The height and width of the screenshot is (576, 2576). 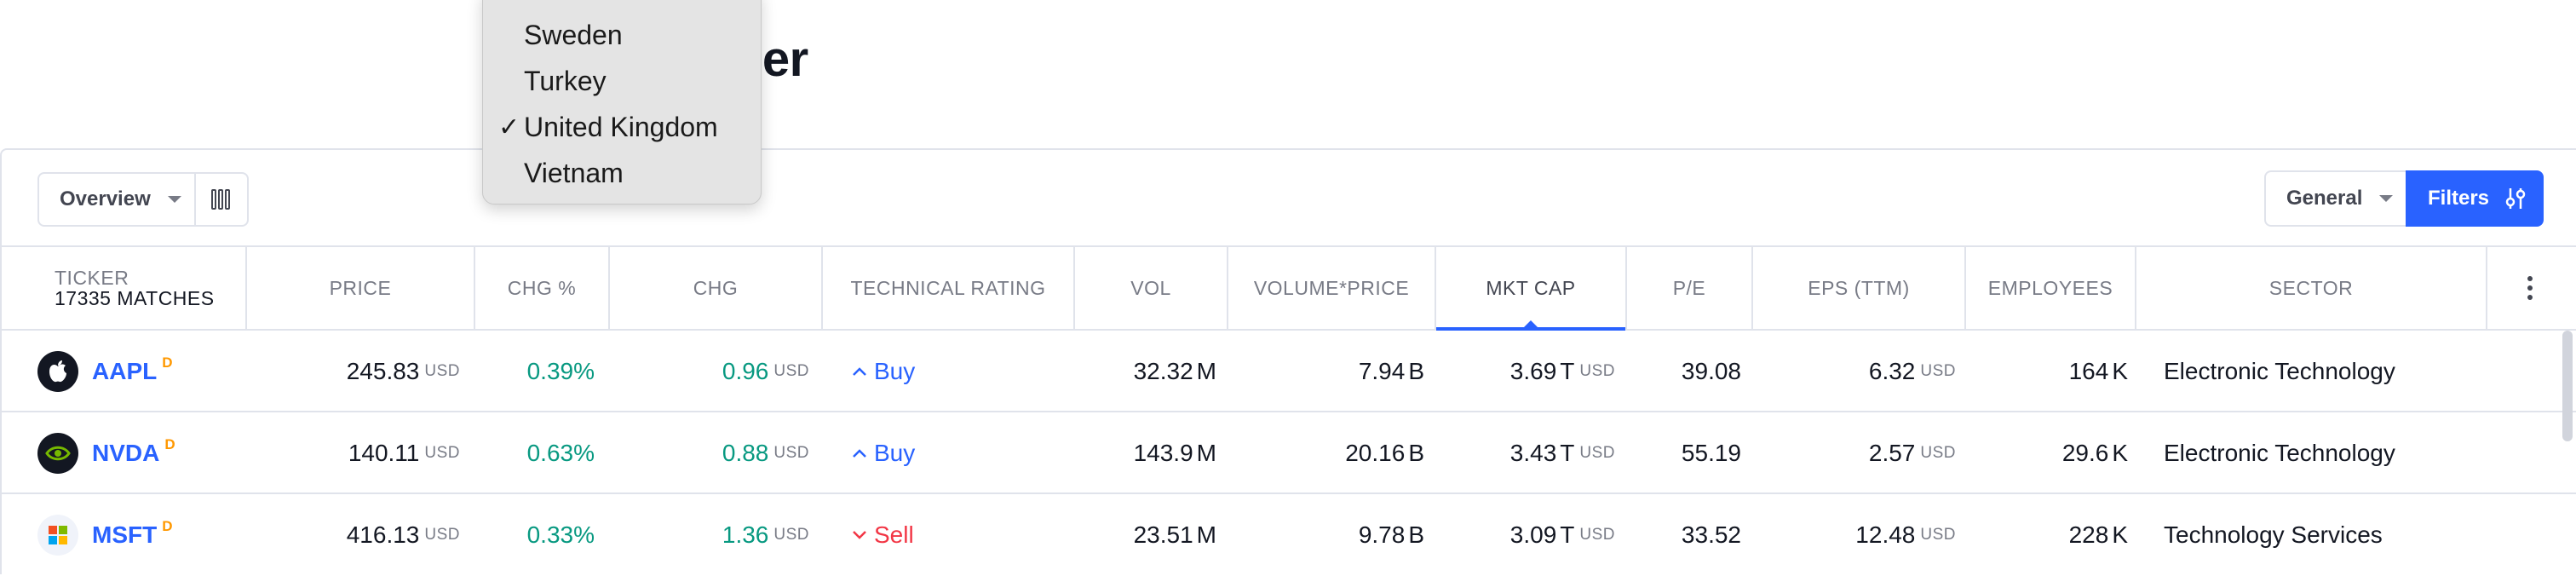 What do you see at coordinates (1855, 371) in the screenshot?
I see `eps-cell: 6.32 USD` at bounding box center [1855, 371].